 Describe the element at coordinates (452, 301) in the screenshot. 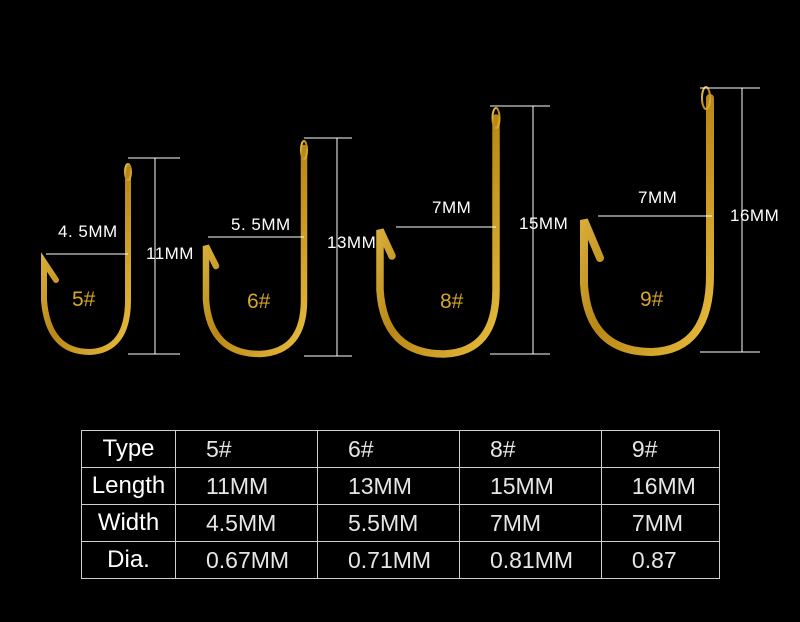

I see `hook-8-size-label: 8#` at that location.